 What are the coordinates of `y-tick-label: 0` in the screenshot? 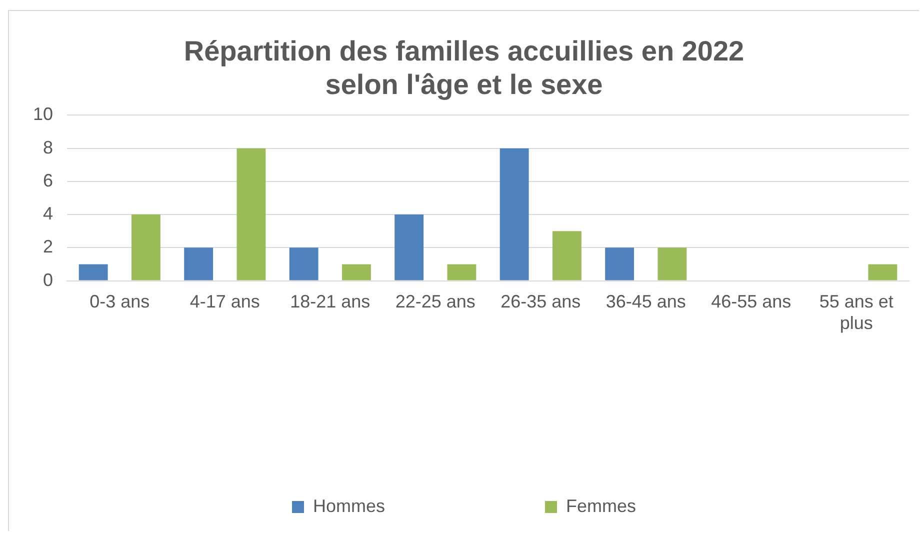 It's located at (48, 280).